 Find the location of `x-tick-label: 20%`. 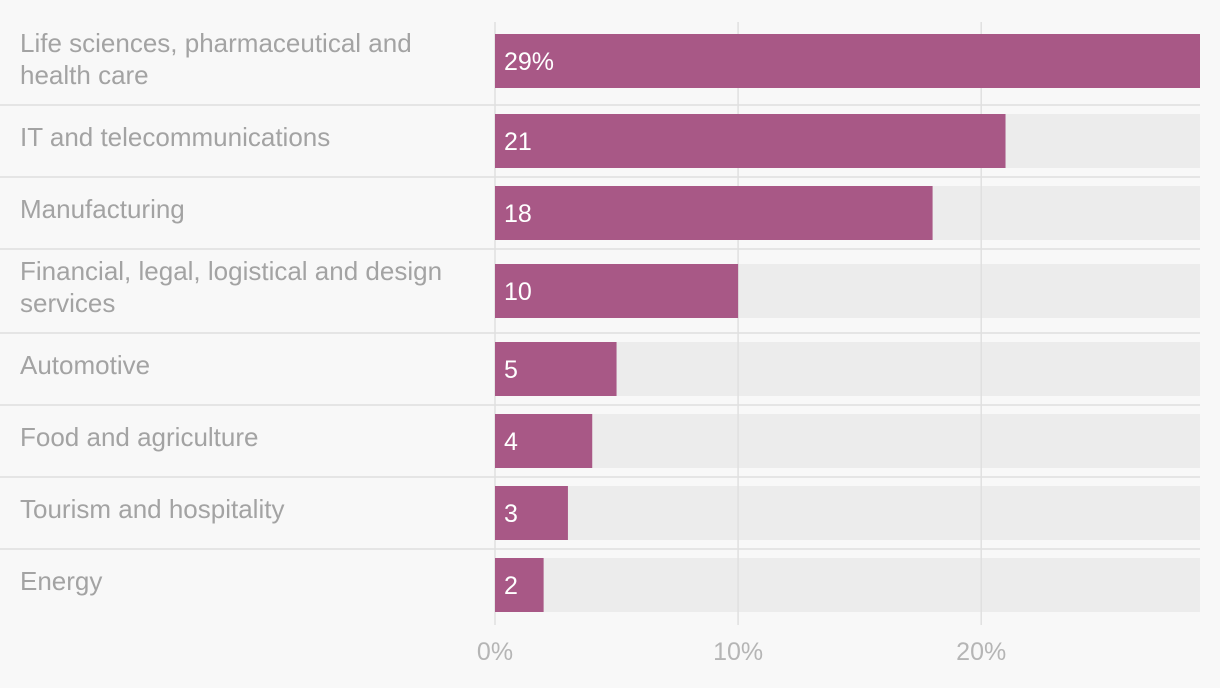

x-tick-label: 20% is located at coordinates (981, 652).